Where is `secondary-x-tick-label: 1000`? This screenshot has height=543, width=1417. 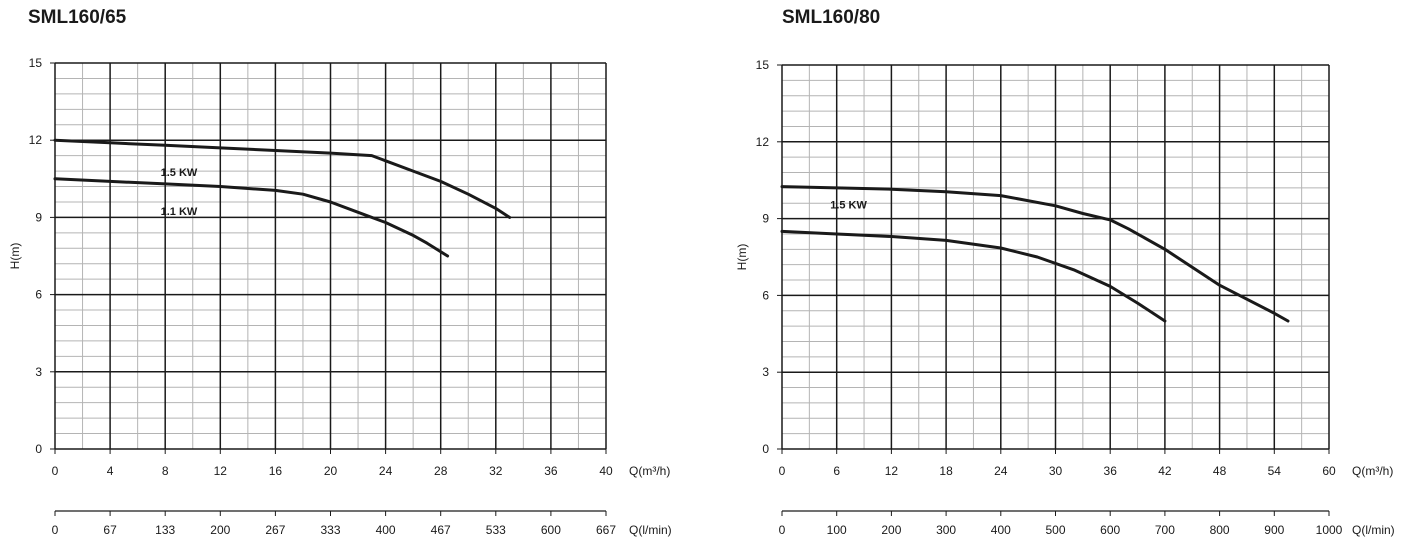
secondary-x-tick-label: 1000 is located at coordinates (1329, 530).